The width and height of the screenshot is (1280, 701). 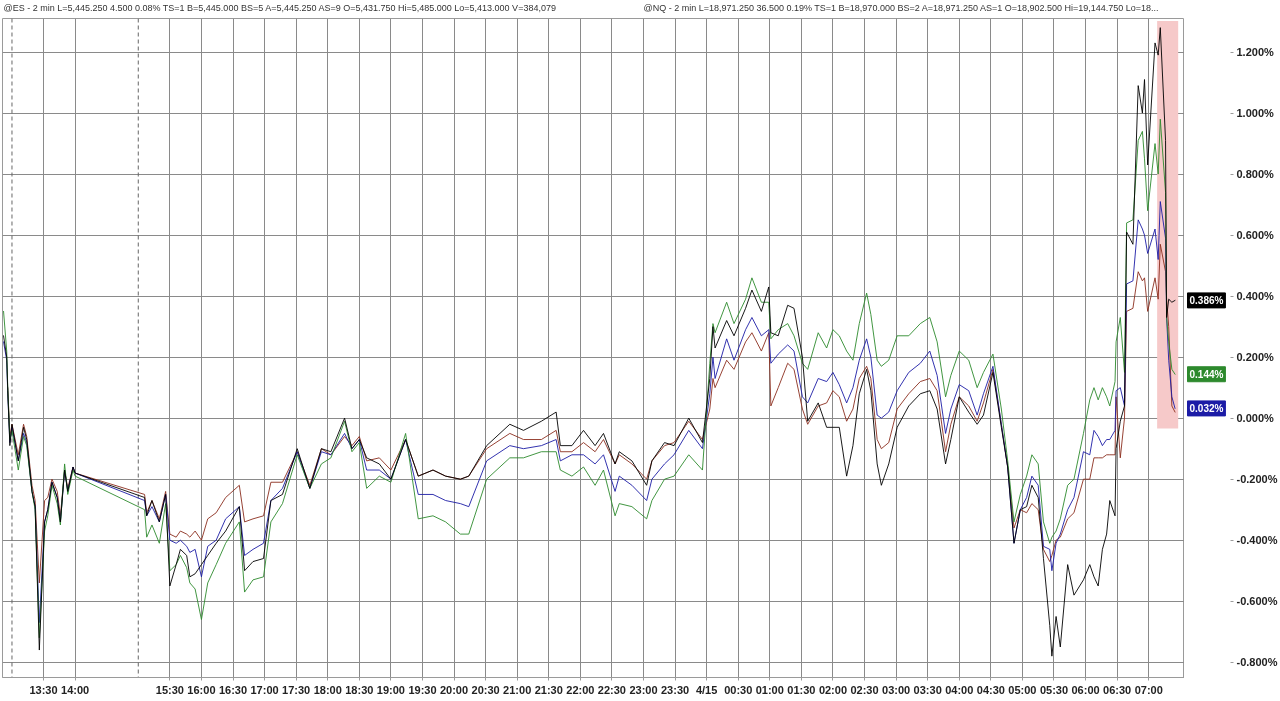 What do you see at coordinates (359, 689) in the screenshot?
I see `x-tick-label: 18:30` at bounding box center [359, 689].